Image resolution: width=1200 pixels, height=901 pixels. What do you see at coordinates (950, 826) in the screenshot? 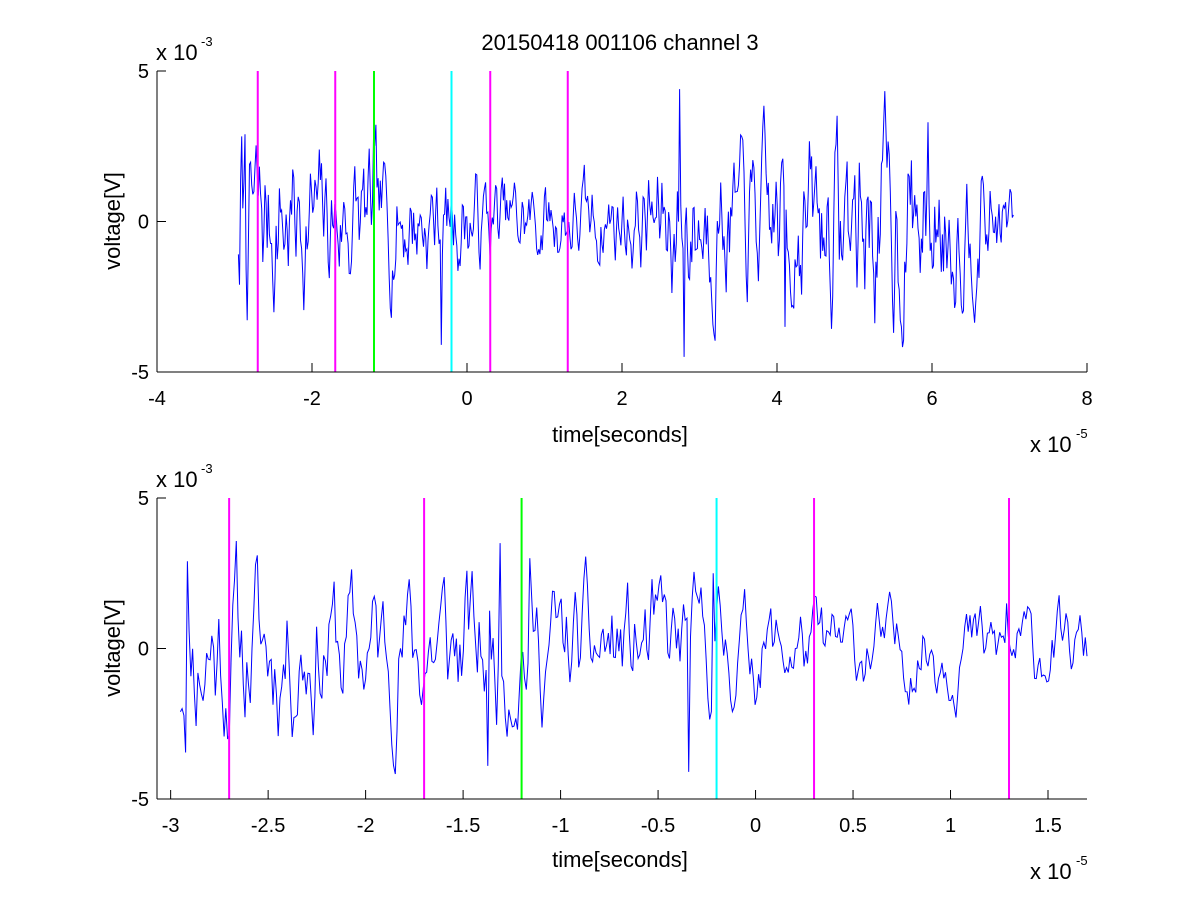
I see `x-tick-label: 1` at bounding box center [950, 826].